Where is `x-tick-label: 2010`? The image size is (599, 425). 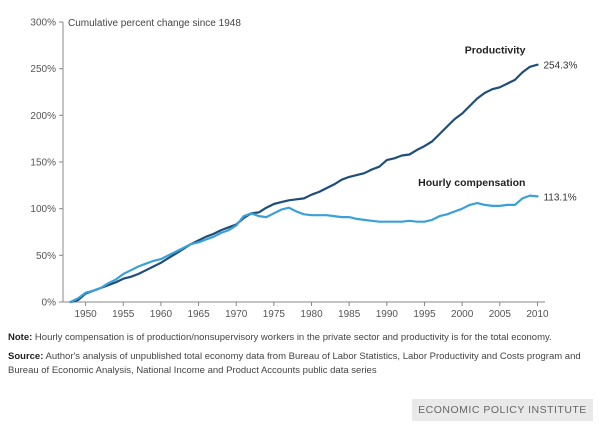
x-tick-label: 2010 is located at coordinates (537, 314).